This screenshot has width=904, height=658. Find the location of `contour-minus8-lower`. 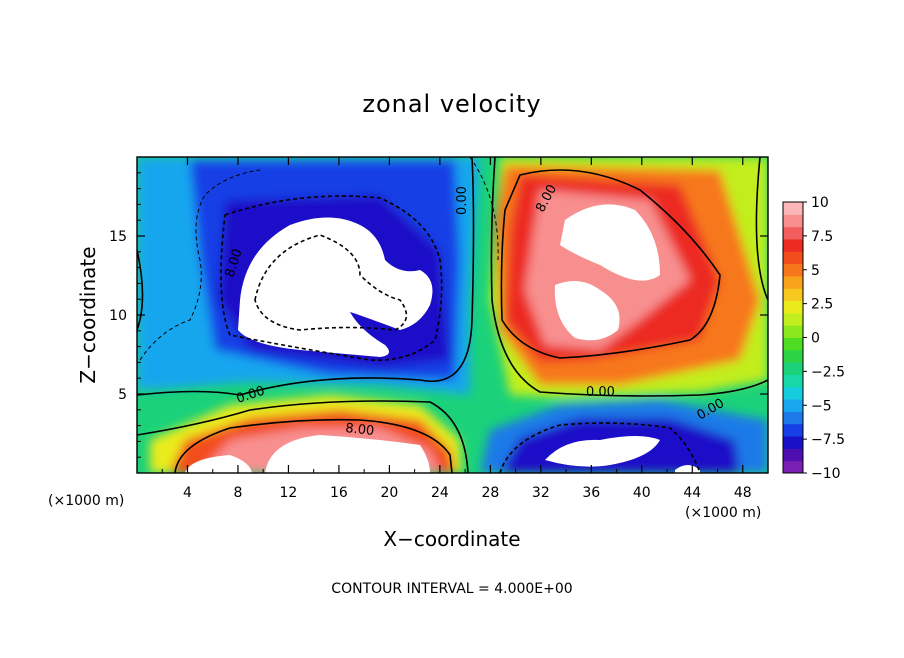

contour-minus8-lower is located at coordinates (600, 447).